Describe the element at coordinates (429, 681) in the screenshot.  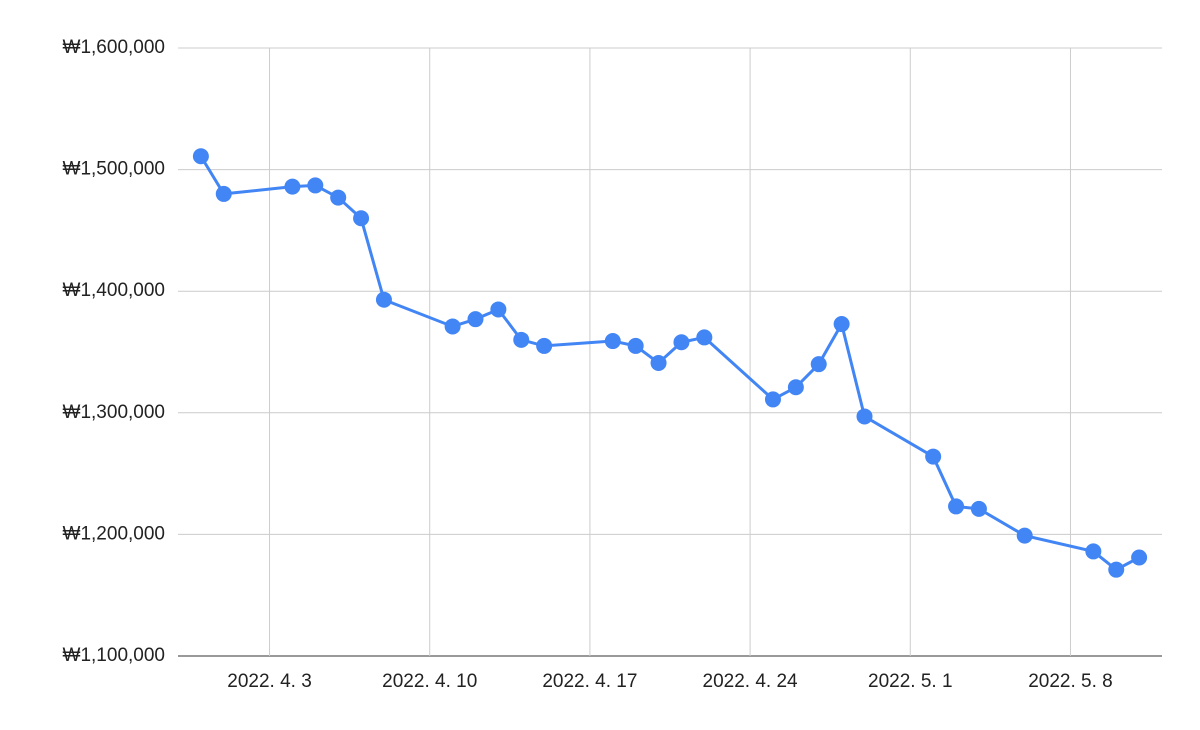
I see `x-tick-label: 2022. 4. 10` at that location.